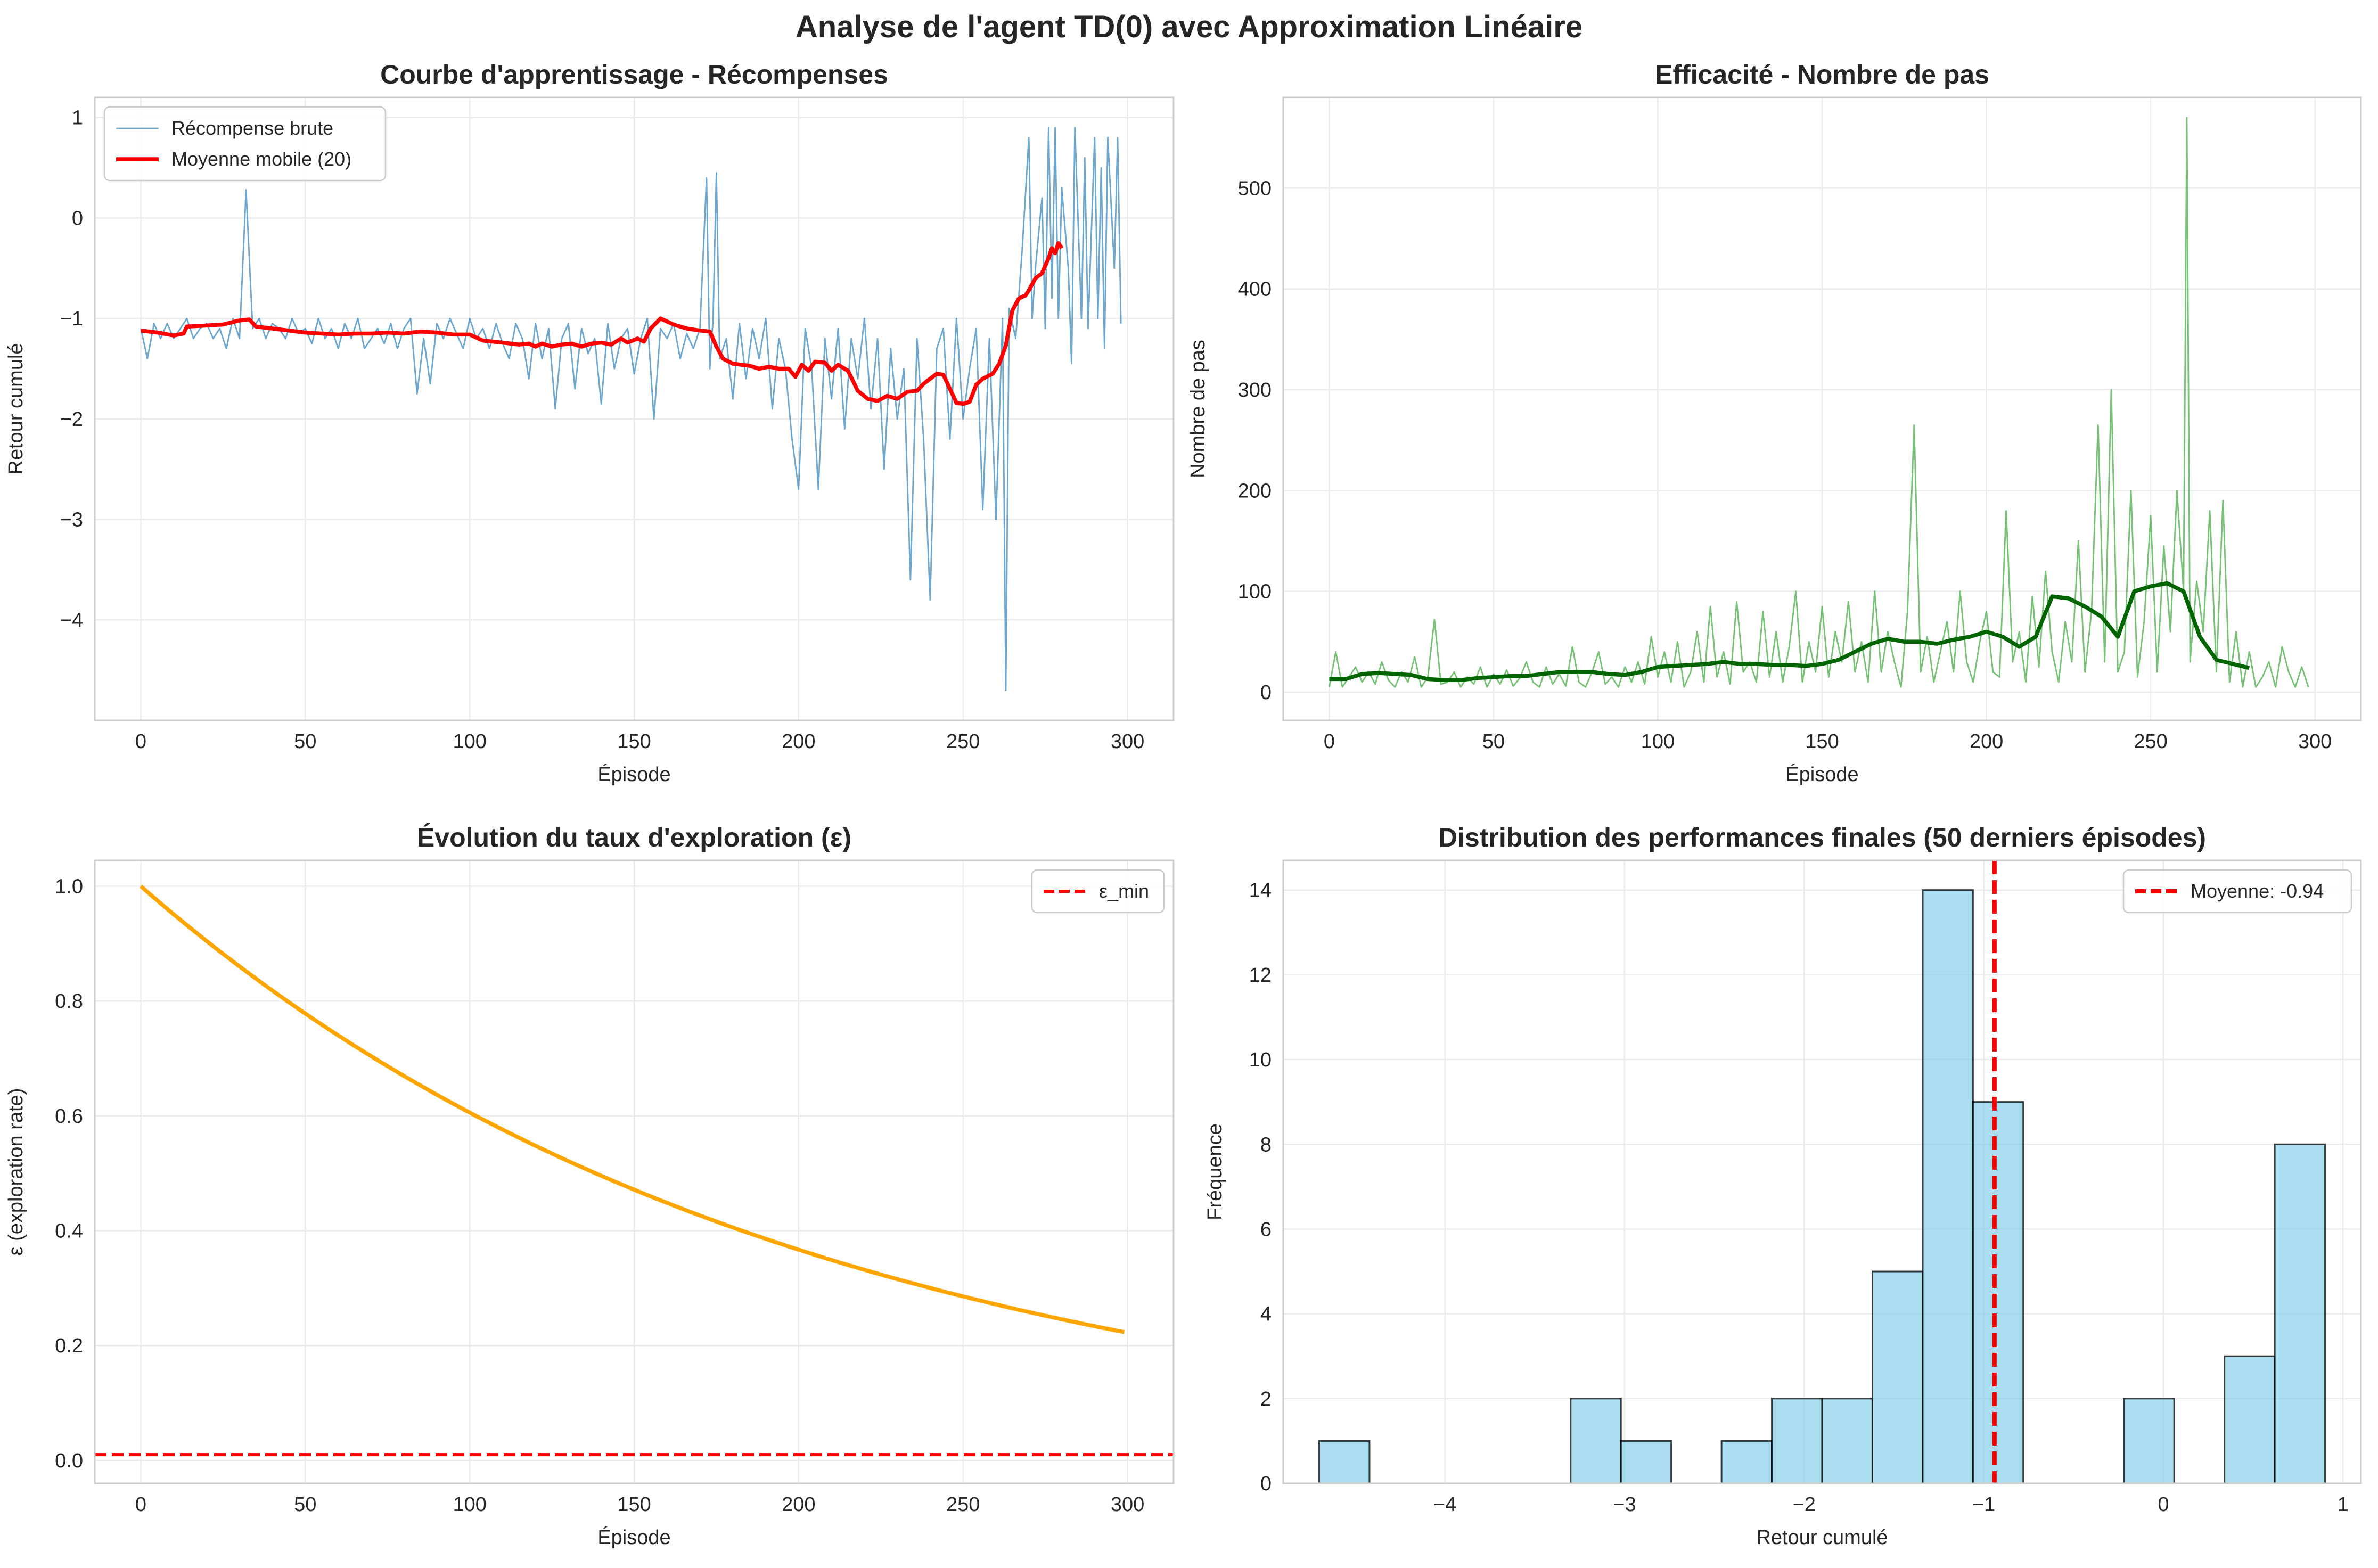 The image size is (2378, 1568). Describe the element at coordinates (1983, 1505) in the screenshot. I see `x-tick-label: −1` at that location.